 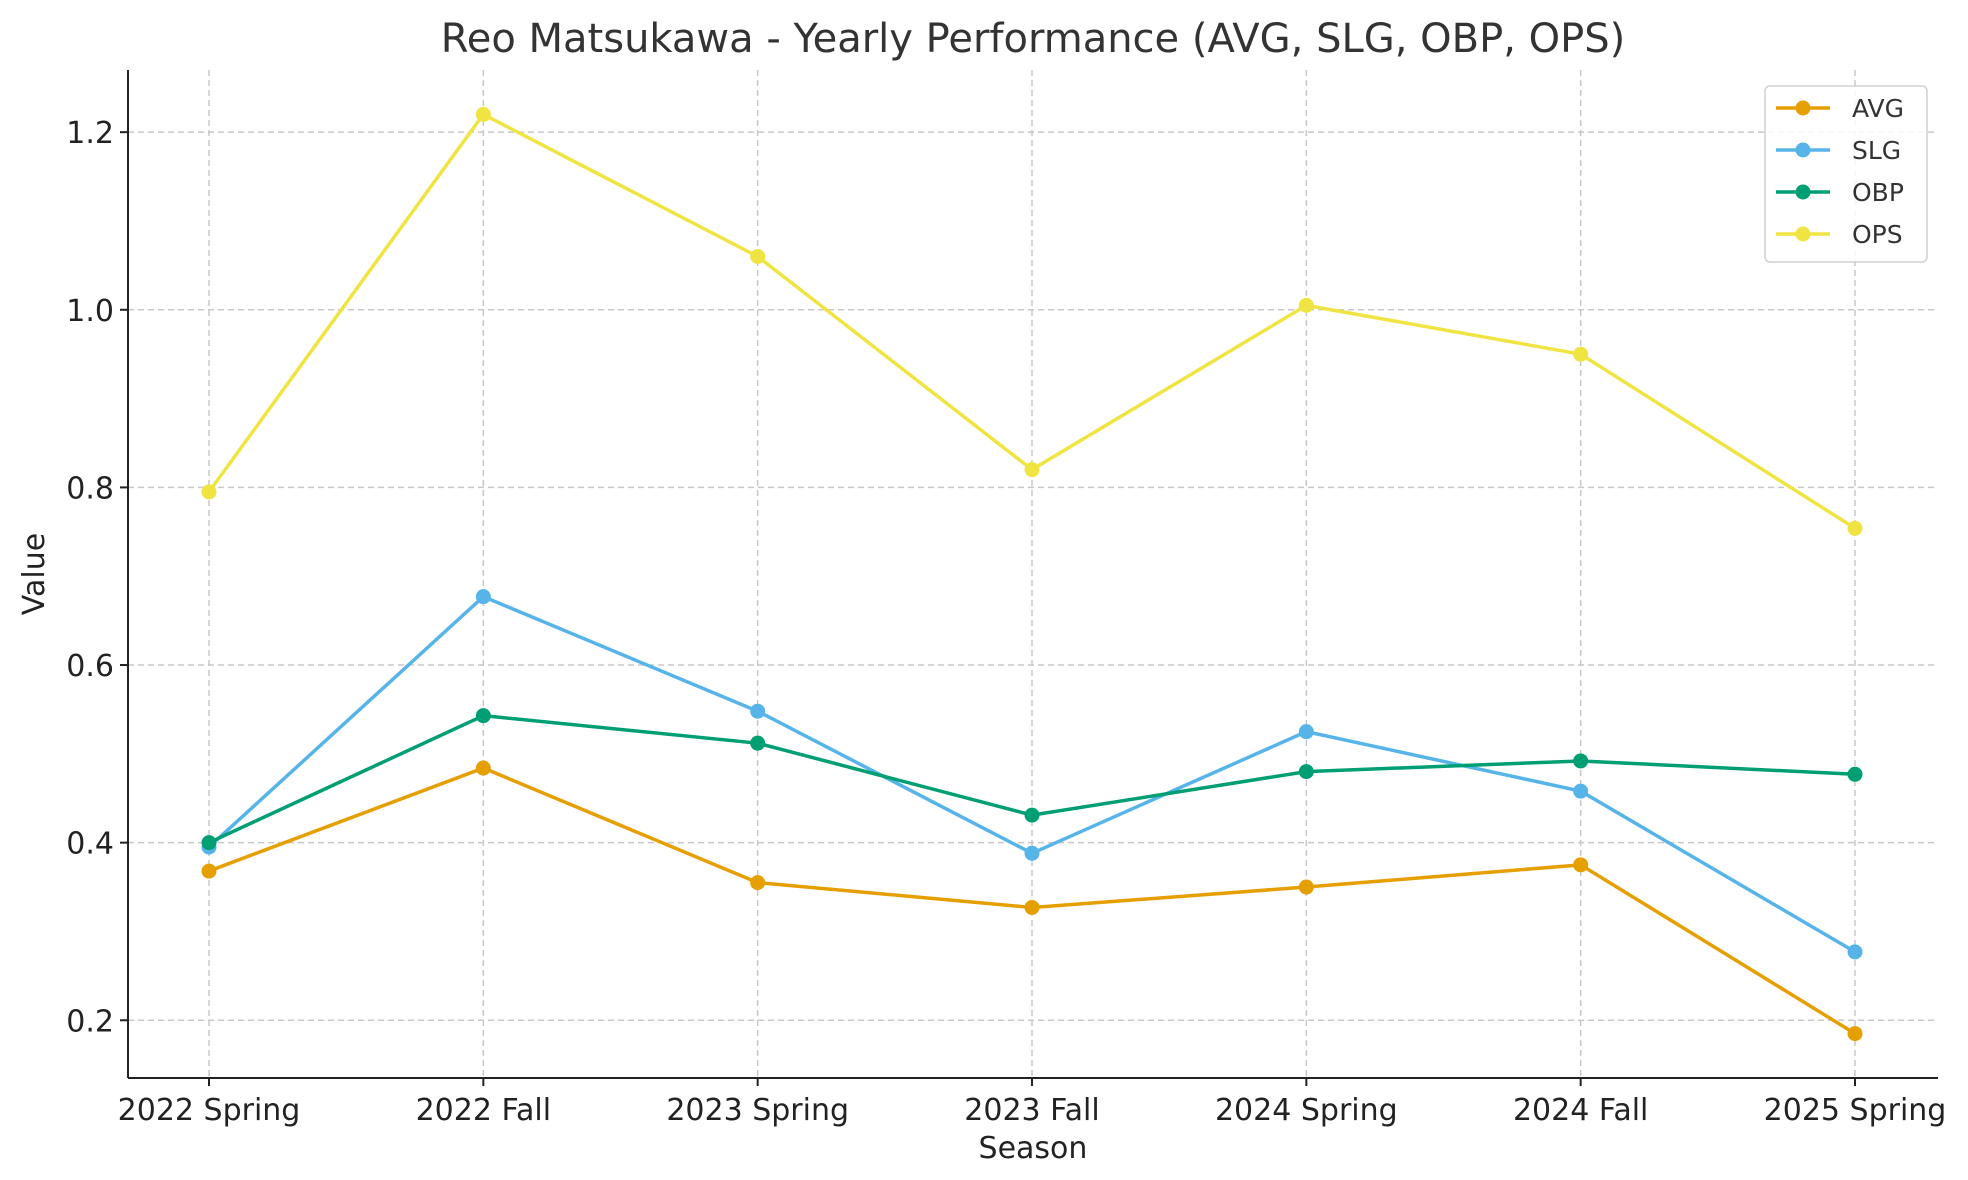 What do you see at coordinates (90, 311) in the screenshot?
I see `y-tick-label: 1.0` at bounding box center [90, 311].